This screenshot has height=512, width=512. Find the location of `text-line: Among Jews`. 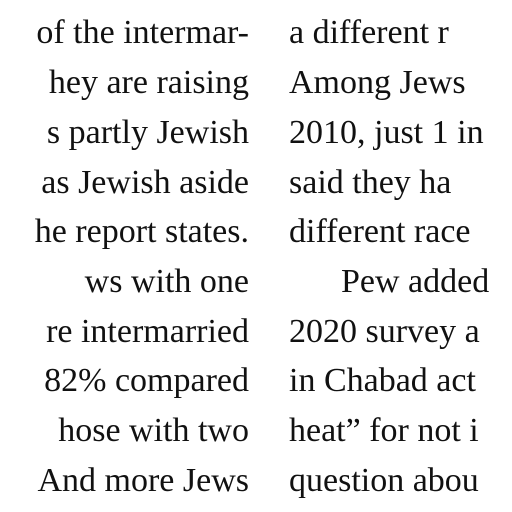

text-line: Among Jews is located at coordinates (377, 82).